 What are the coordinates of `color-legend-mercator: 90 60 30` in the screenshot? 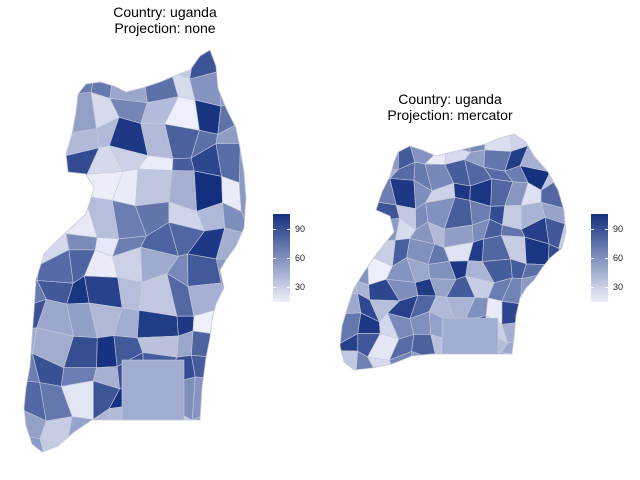 It's located at (615, 258).